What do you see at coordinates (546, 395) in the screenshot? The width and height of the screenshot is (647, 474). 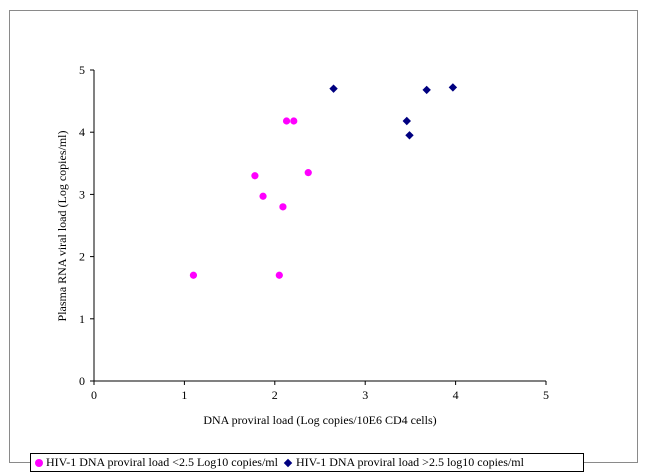 I see `x-tick-label: 5` at bounding box center [546, 395].